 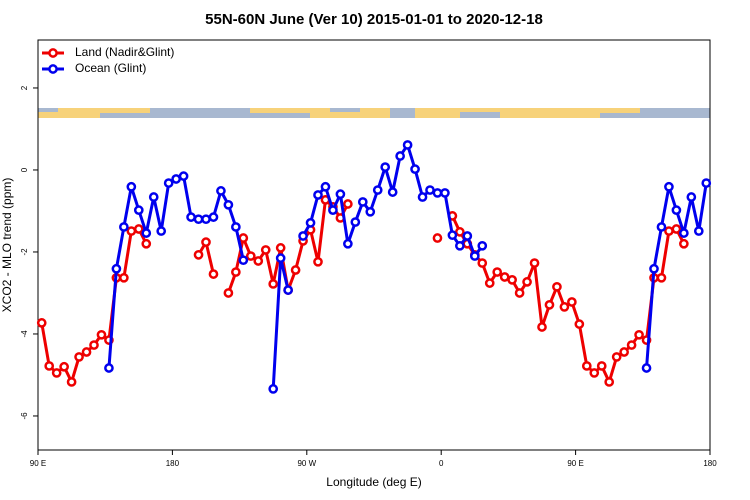 I want to click on y-tick-label: -4, so click(x=24, y=334).